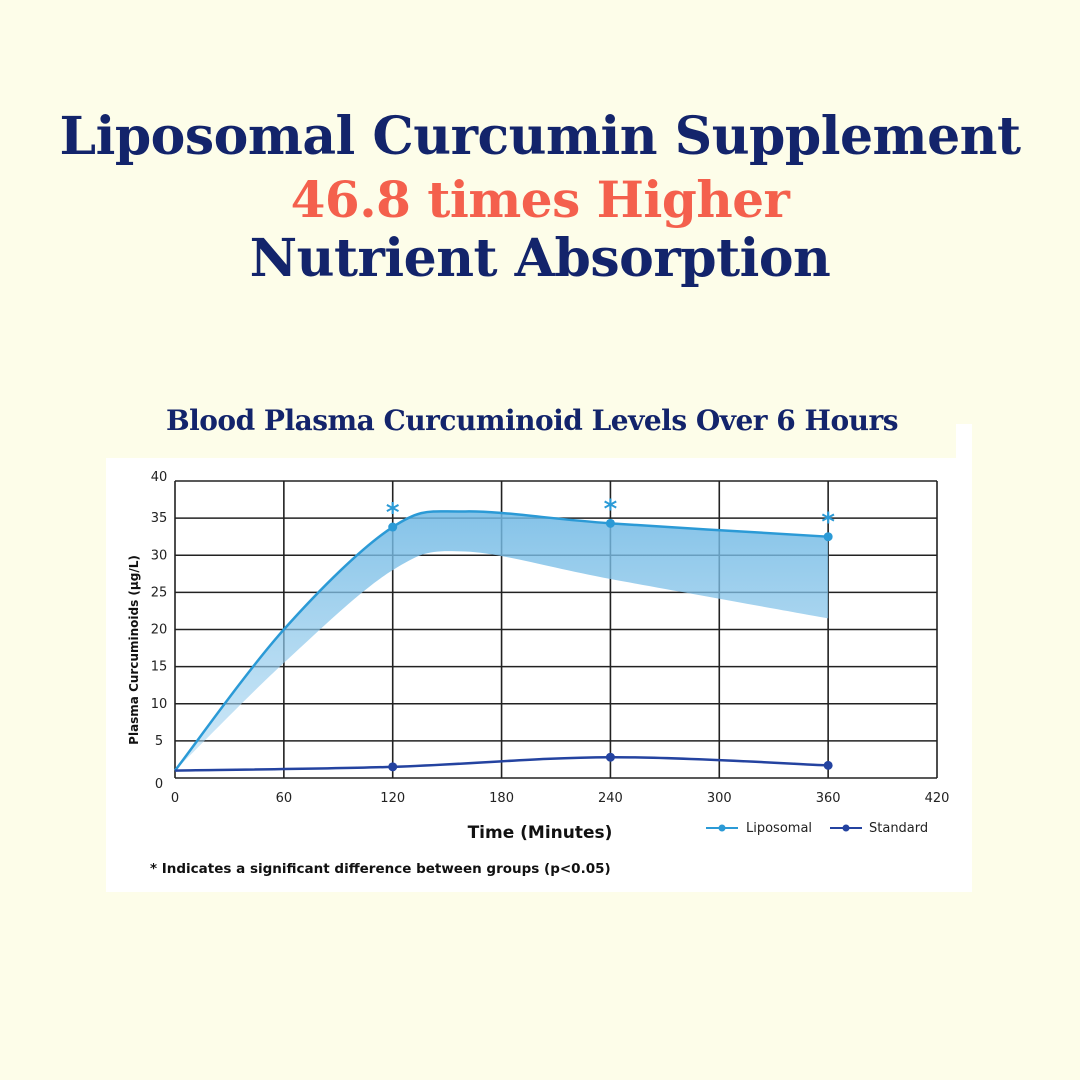 The height and width of the screenshot is (1080, 1080). I want to click on y-tick-label-30: 30, so click(159, 555).